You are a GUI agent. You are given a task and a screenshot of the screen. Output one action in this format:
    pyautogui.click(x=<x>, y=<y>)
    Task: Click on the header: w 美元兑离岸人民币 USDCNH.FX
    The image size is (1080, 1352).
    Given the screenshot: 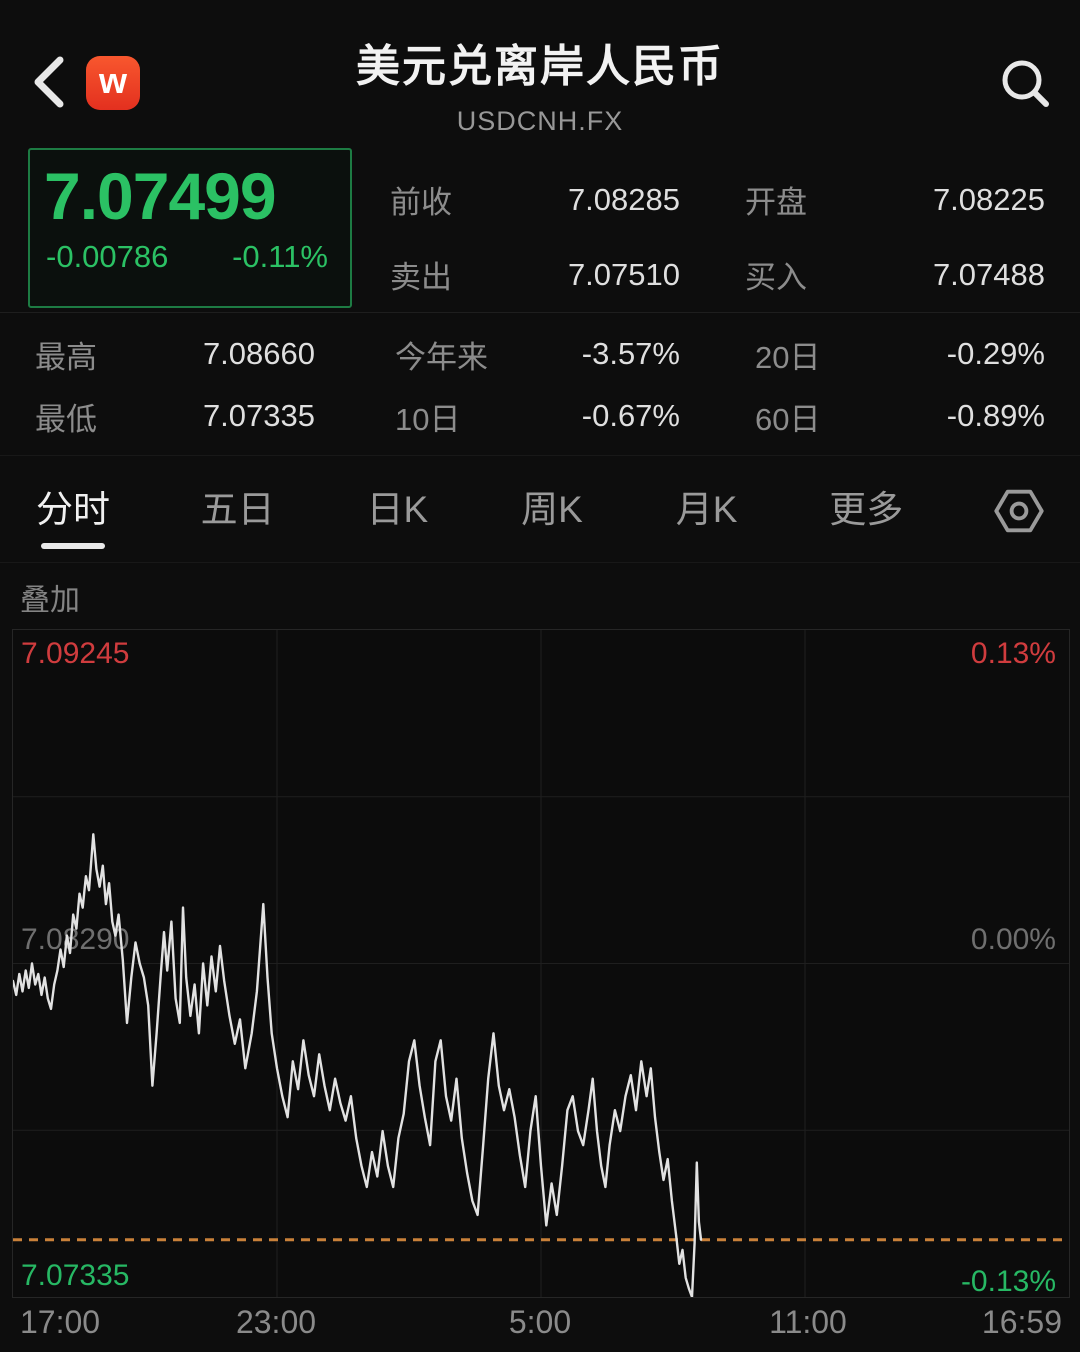 What is the action you would take?
    pyautogui.click(x=540, y=70)
    